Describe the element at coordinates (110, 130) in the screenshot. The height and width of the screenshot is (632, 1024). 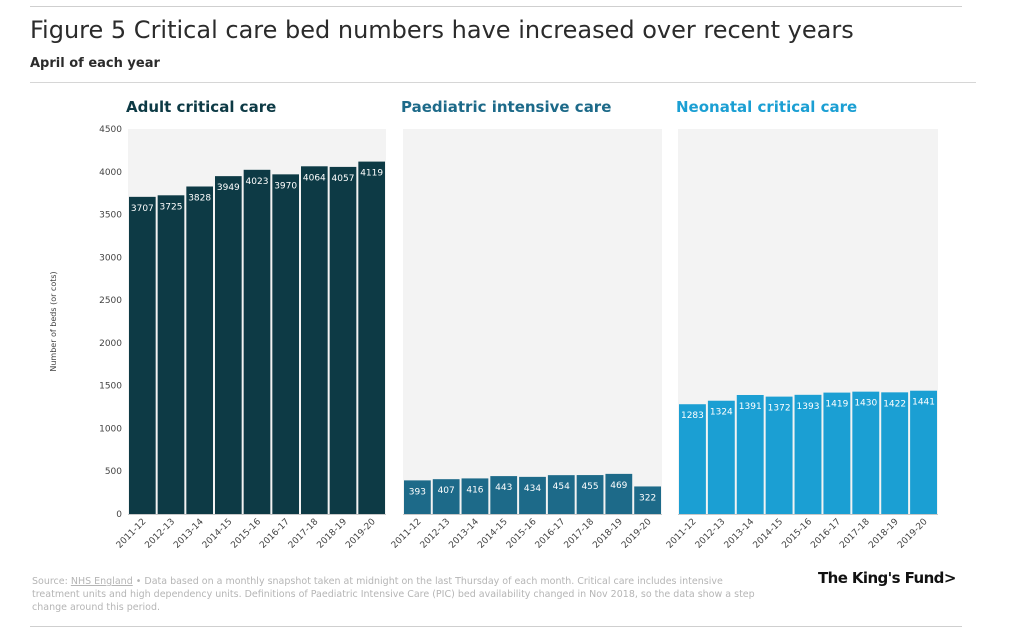
I see `y-tick-label: 4500` at that location.